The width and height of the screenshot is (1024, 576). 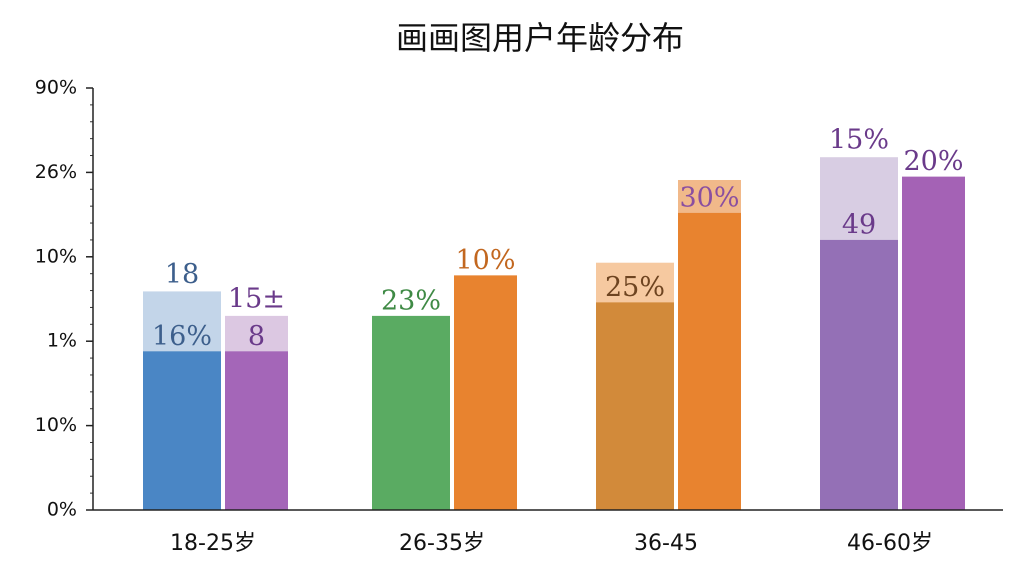 I want to click on y-tick-label: 0%, so click(x=62, y=510).